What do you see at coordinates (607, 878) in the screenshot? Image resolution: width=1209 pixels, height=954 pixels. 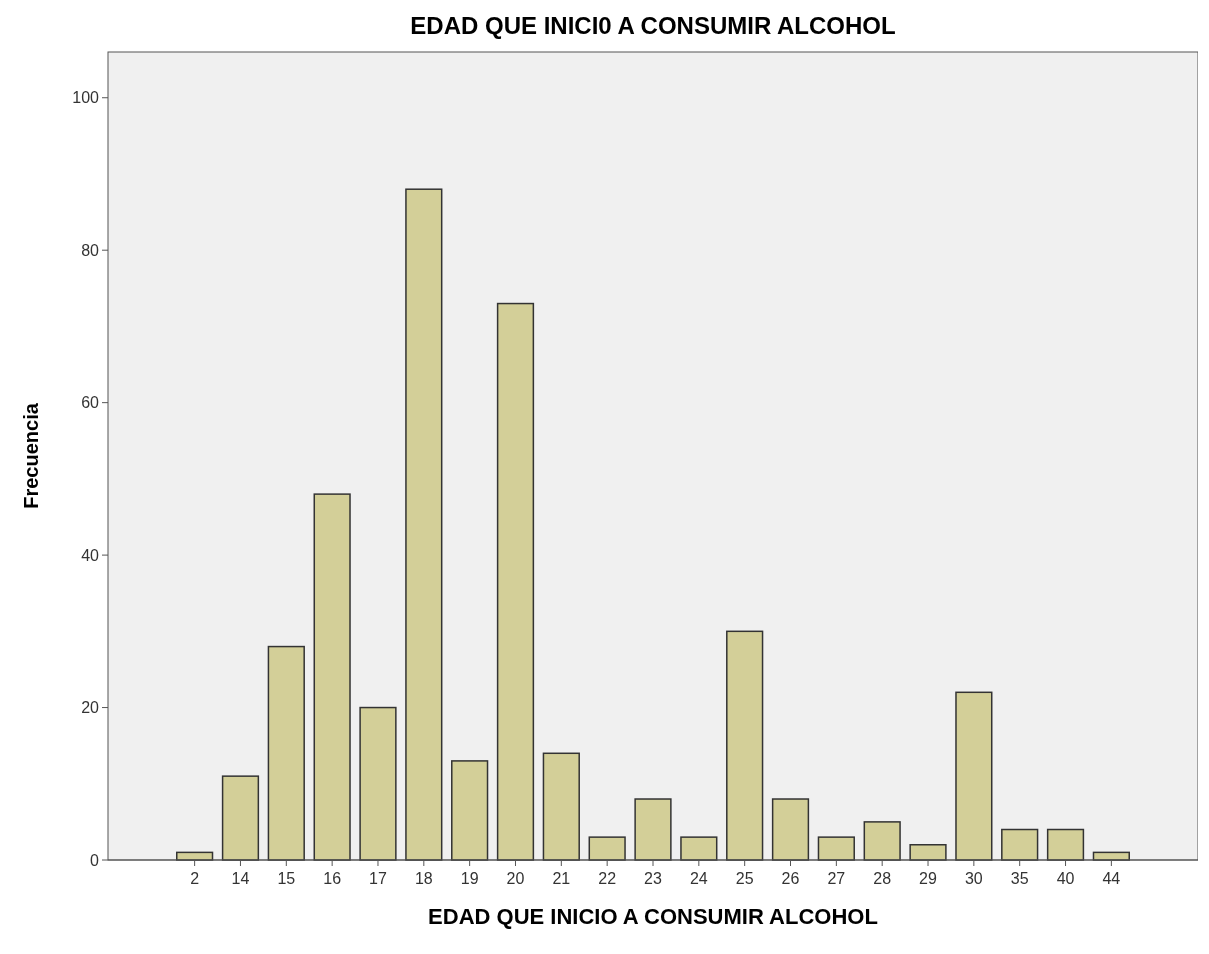 I see `x-tick-label: 22` at bounding box center [607, 878].